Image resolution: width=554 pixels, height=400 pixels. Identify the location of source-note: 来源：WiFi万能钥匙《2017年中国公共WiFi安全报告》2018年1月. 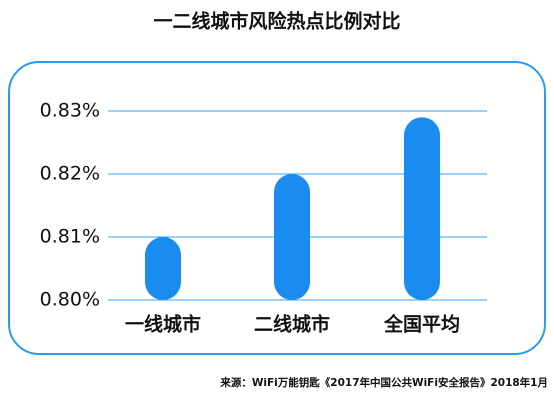
(383, 382).